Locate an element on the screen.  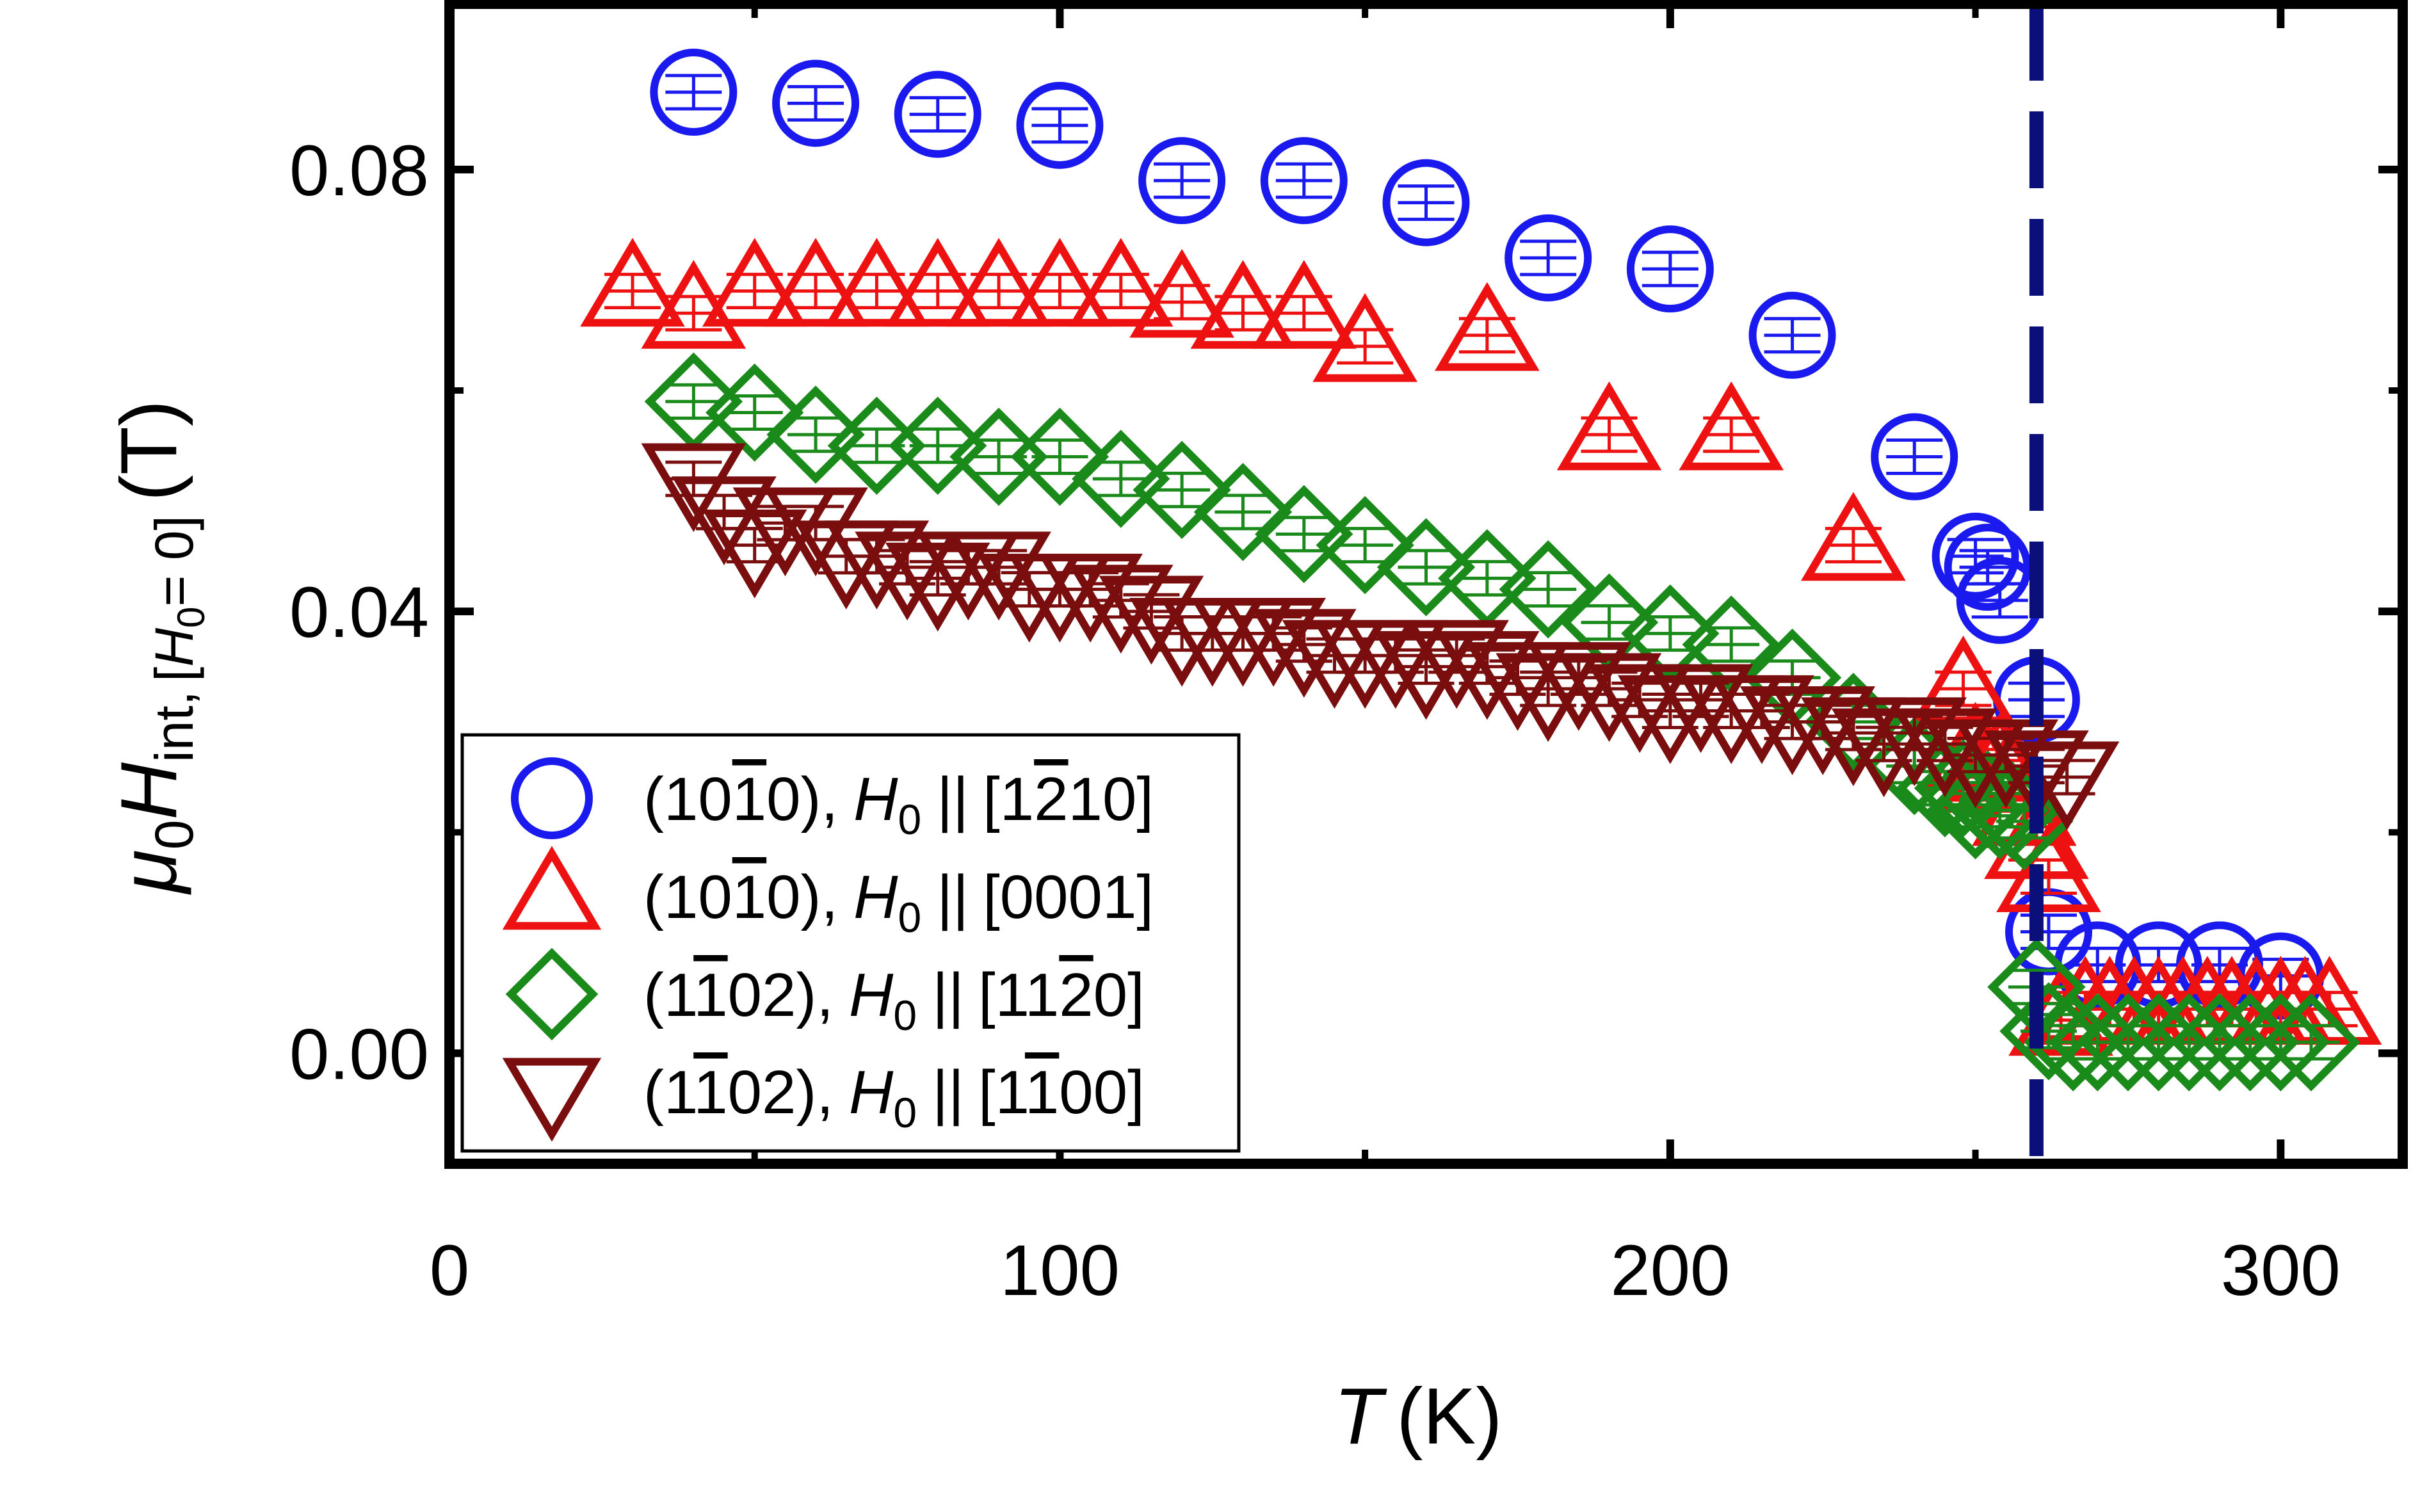
legend-label-1: (1010), H0 || [1210] is located at coordinates (898, 804).